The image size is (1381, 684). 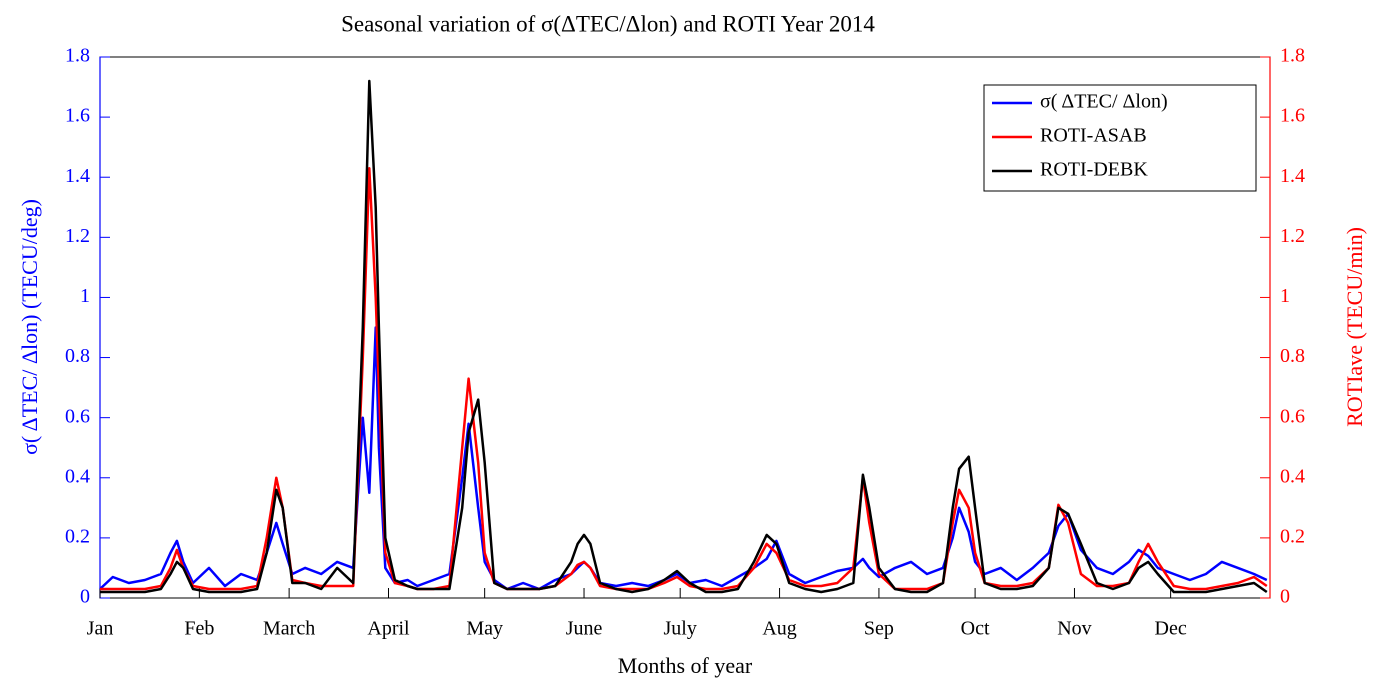 What do you see at coordinates (484, 629) in the screenshot?
I see `x-tick-label: May` at bounding box center [484, 629].